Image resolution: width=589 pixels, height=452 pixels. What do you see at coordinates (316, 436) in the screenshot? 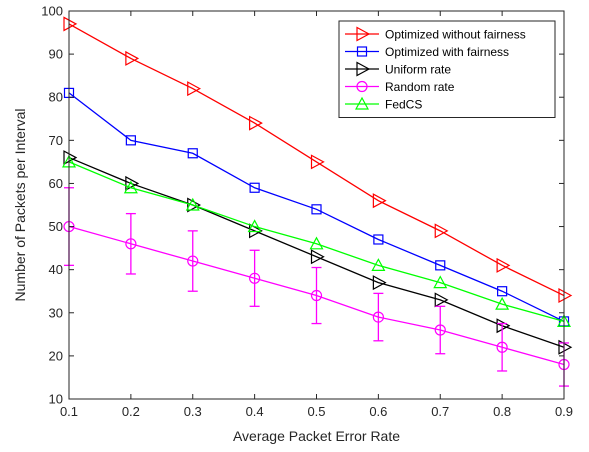
I see `x-axis-title: Average Packet Error Rate` at bounding box center [316, 436].